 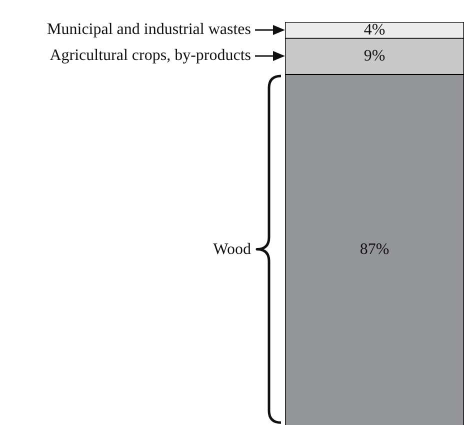 What do you see at coordinates (149, 30) in the screenshot?
I see `text: Municipal and industrial wastes` at bounding box center [149, 30].